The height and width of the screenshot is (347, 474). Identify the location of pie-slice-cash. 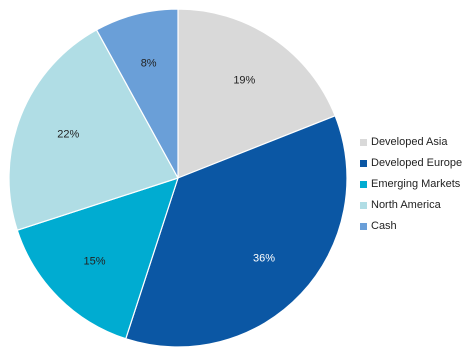
(137, 93).